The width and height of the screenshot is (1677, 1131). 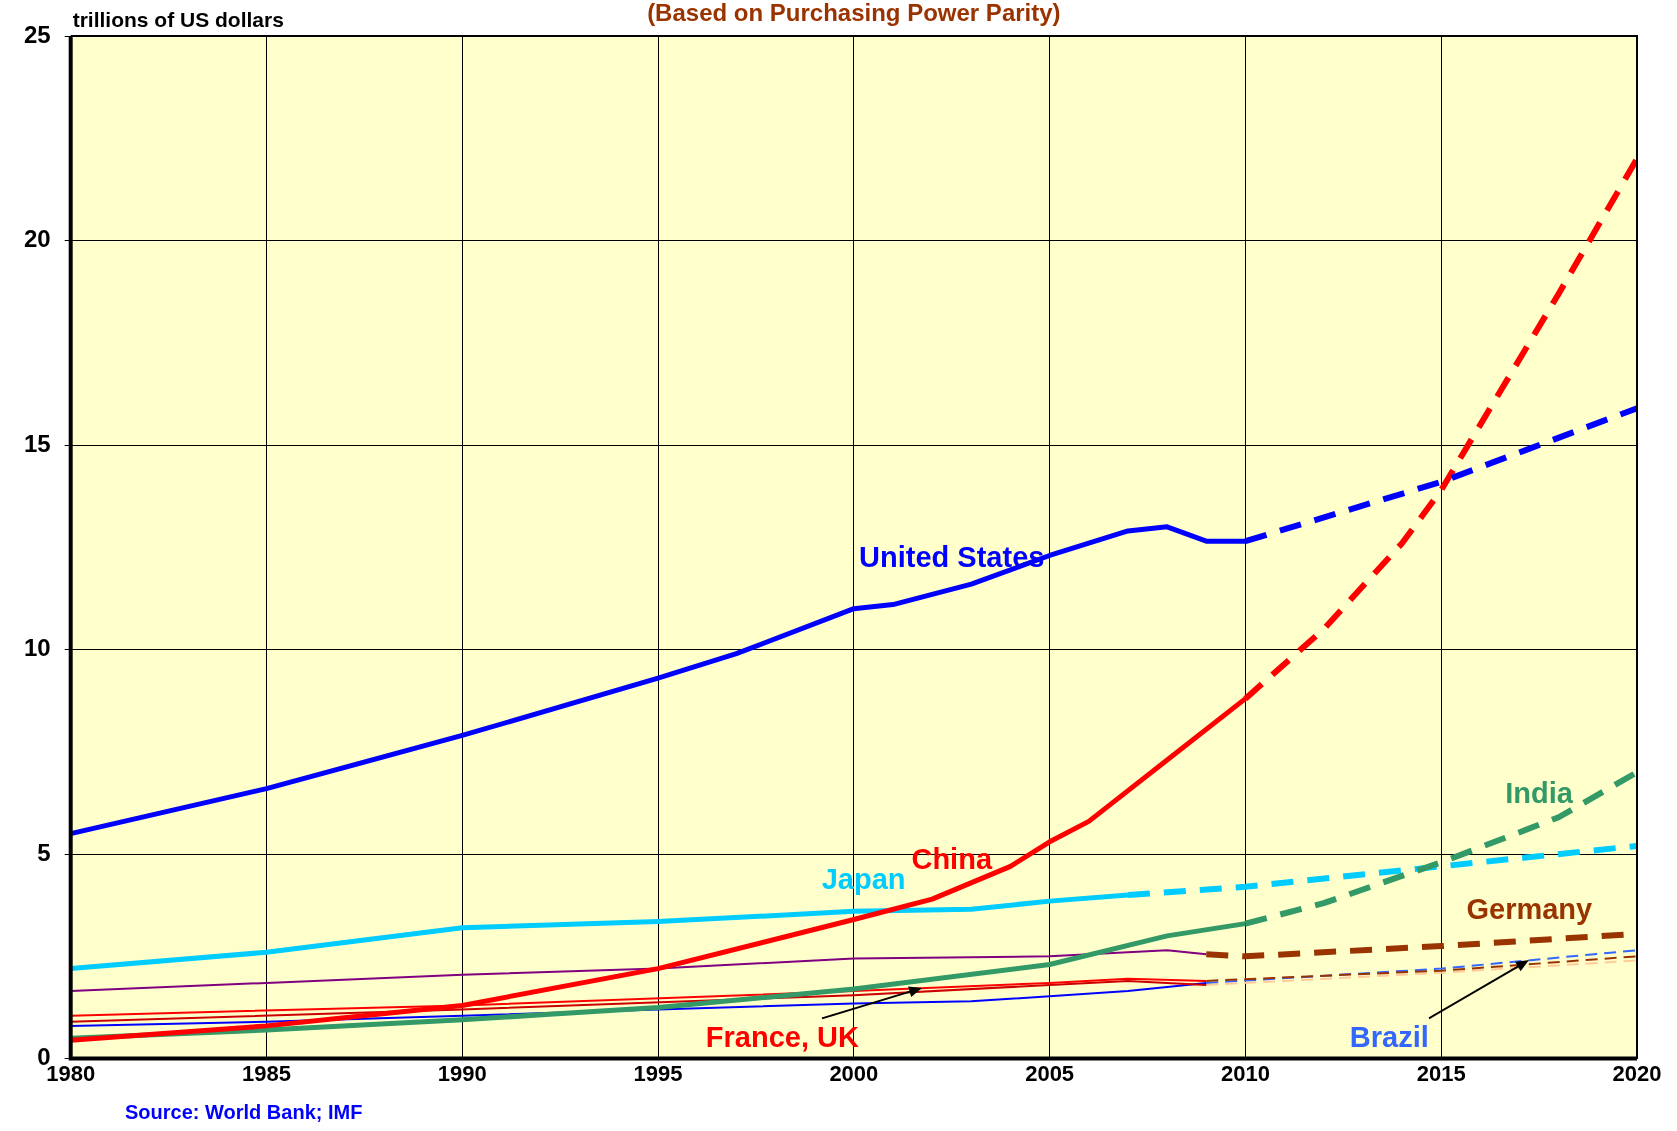 What do you see at coordinates (244, 1111) in the screenshot?
I see `source-note: Source: World Bank; IMF` at bounding box center [244, 1111].